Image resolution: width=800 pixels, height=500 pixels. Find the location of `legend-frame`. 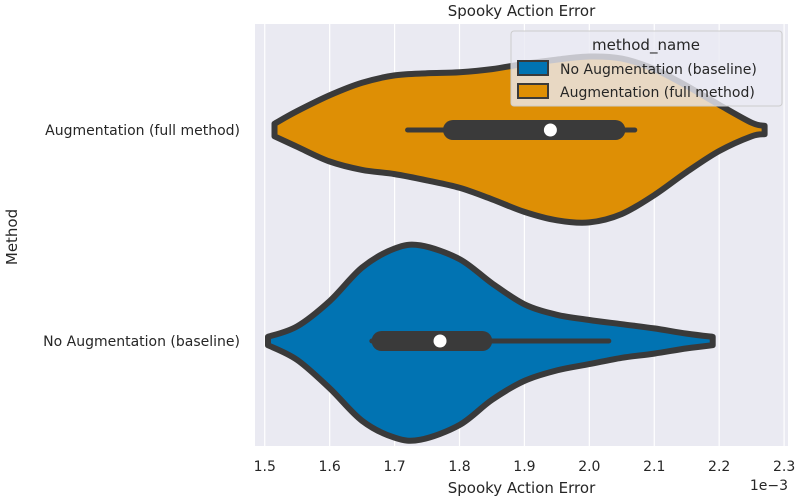

legend-frame is located at coordinates (646, 68).